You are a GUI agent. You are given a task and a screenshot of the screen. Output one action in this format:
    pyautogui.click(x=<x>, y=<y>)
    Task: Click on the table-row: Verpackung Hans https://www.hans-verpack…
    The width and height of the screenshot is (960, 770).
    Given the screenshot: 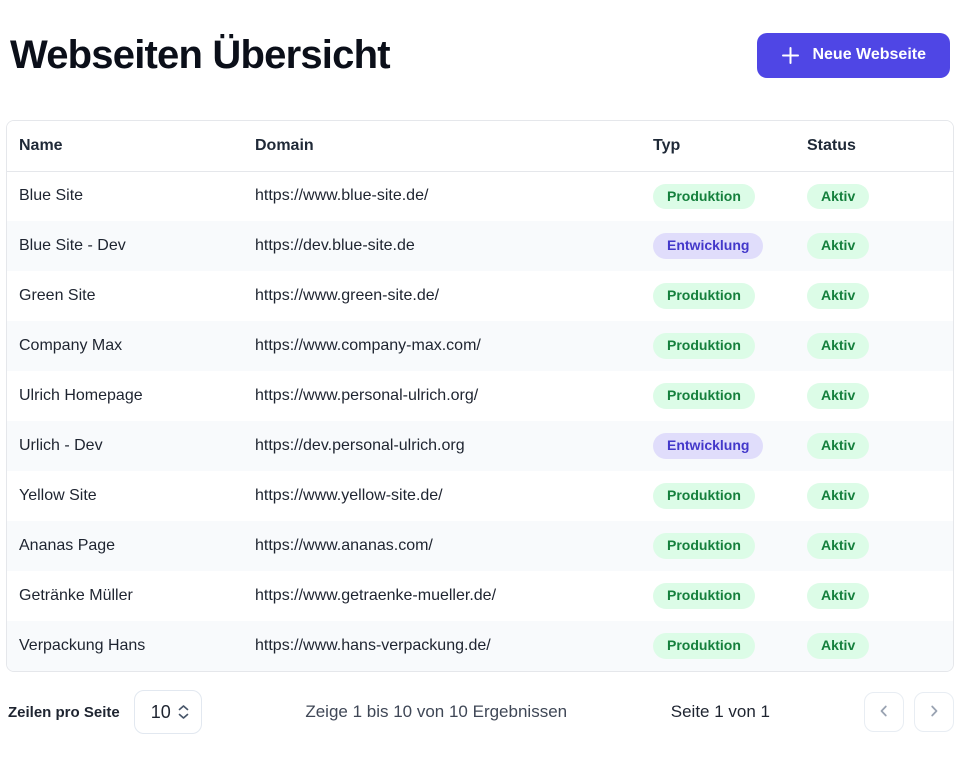 What is the action you would take?
    pyautogui.click(x=480, y=646)
    